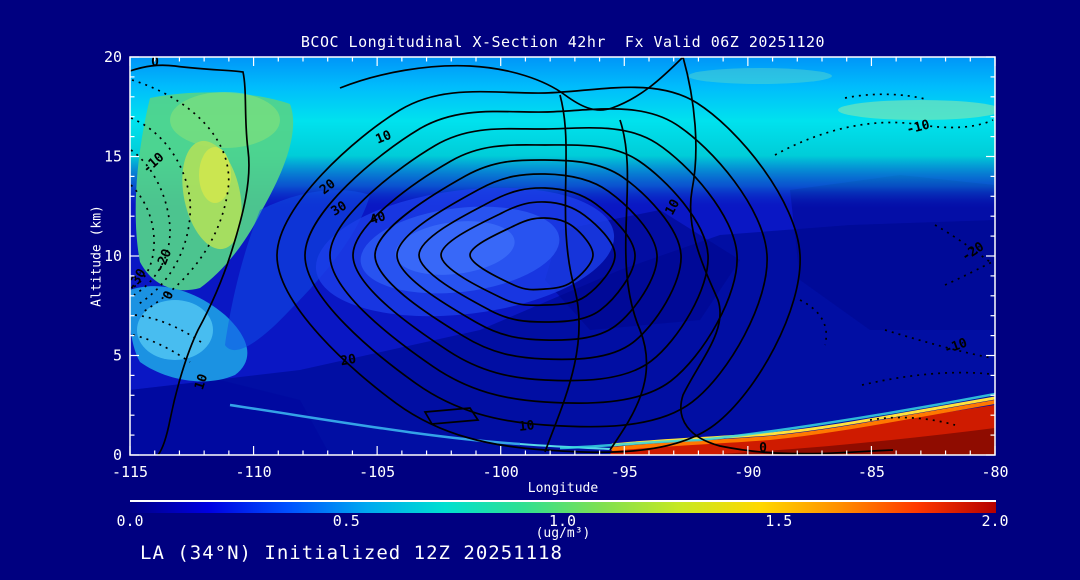  What do you see at coordinates (297, 270) in the screenshot?
I see `field-blue-fan` at bounding box center [297, 270].